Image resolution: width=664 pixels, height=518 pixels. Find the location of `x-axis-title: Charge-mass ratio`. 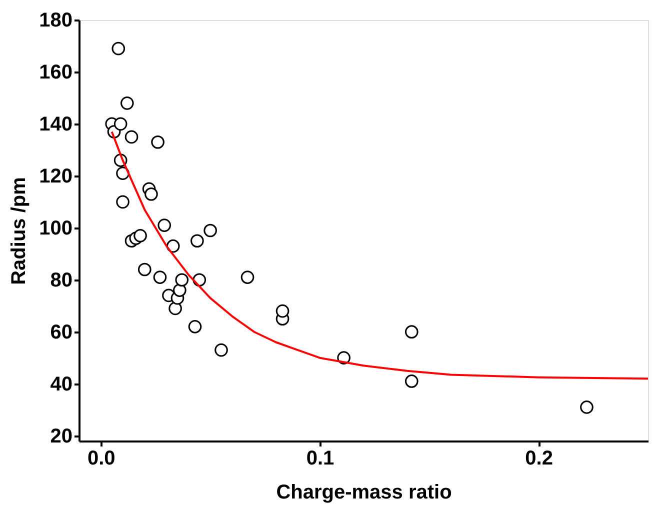

x-axis-title: Charge-mass ratio is located at coordinates (364, 493).